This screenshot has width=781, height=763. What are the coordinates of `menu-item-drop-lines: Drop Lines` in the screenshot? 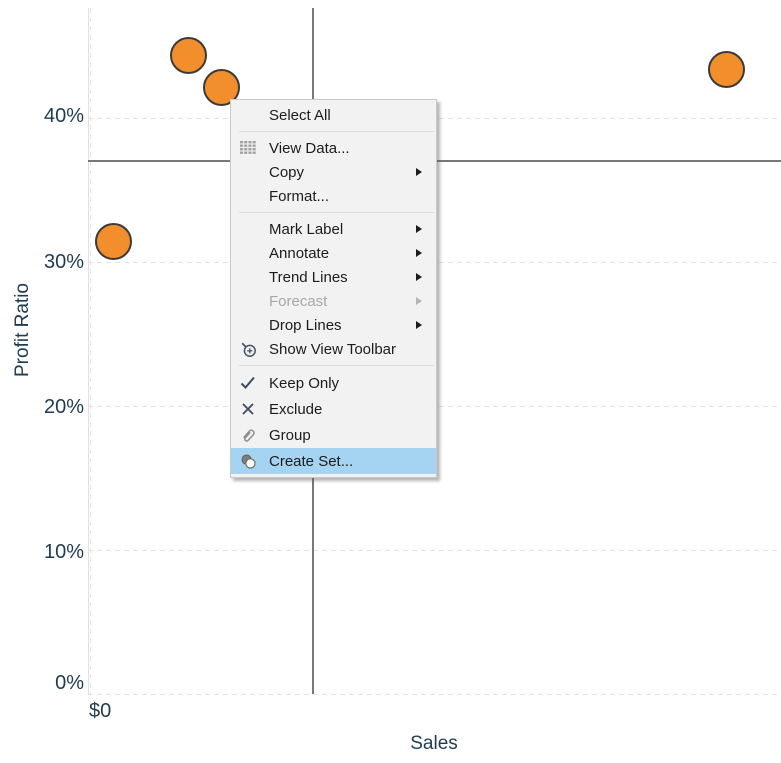 It's located at (333, 325).